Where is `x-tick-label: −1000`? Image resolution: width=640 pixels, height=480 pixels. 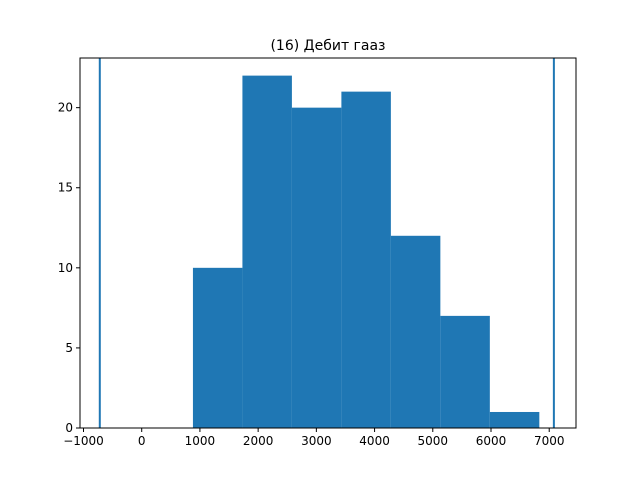 x-tick-label: −1000 is located at coordinates (83, 441).